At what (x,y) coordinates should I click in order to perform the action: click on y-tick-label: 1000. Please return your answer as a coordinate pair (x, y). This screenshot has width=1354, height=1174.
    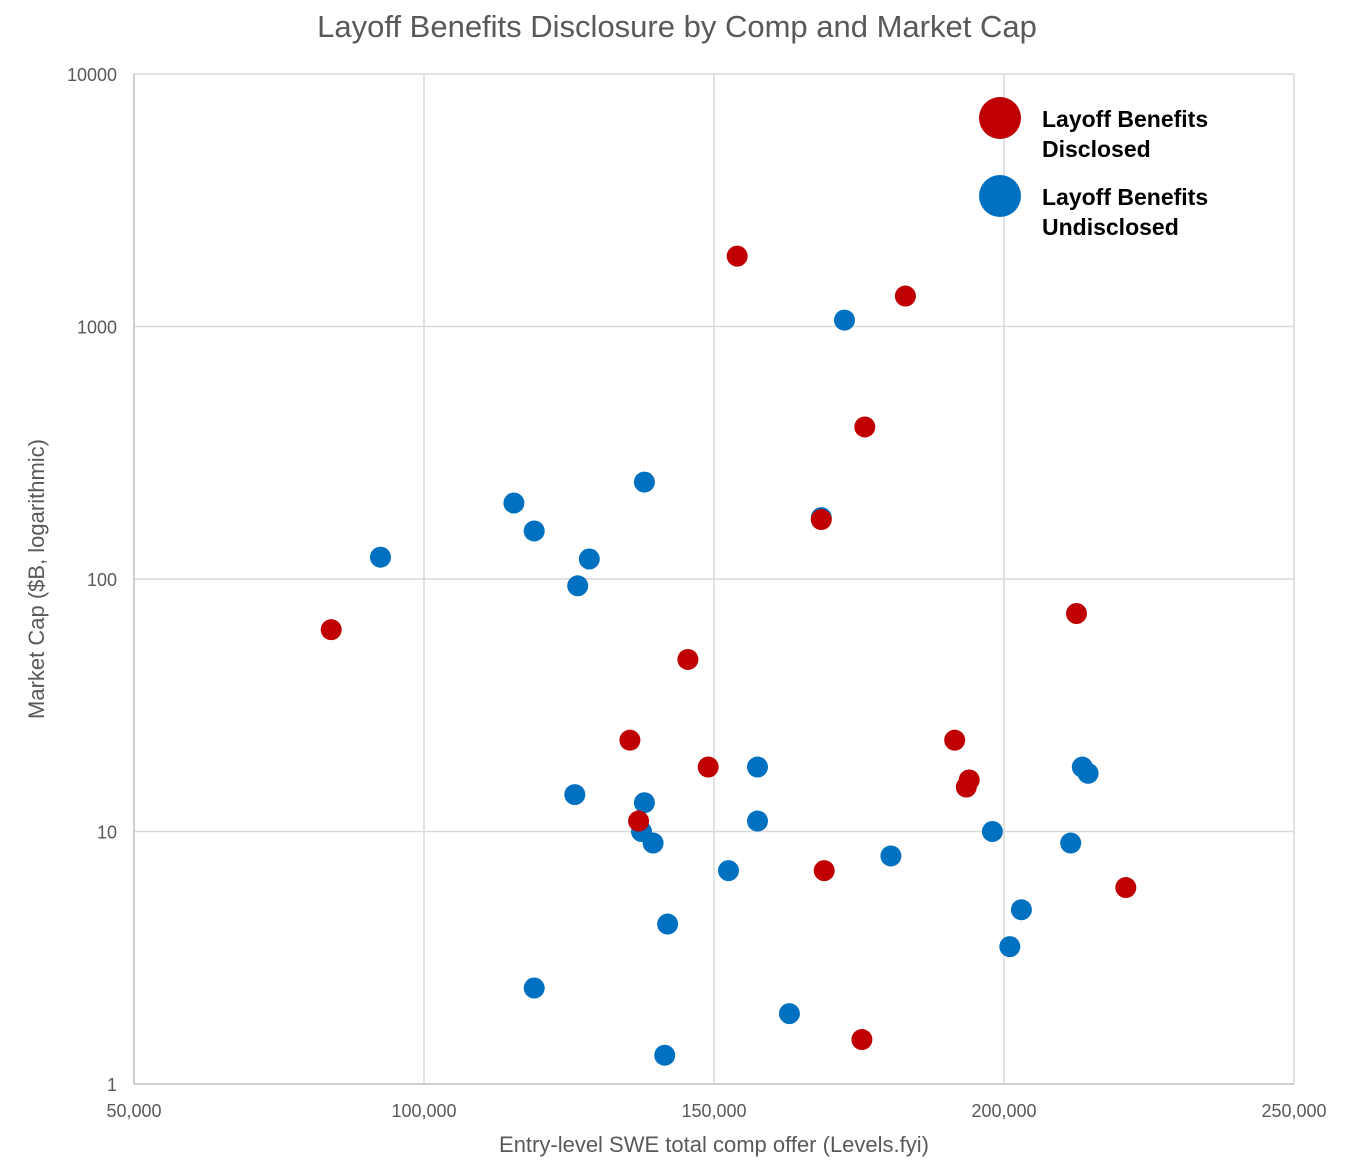
    Looking at the image, I should click on (97, 328).